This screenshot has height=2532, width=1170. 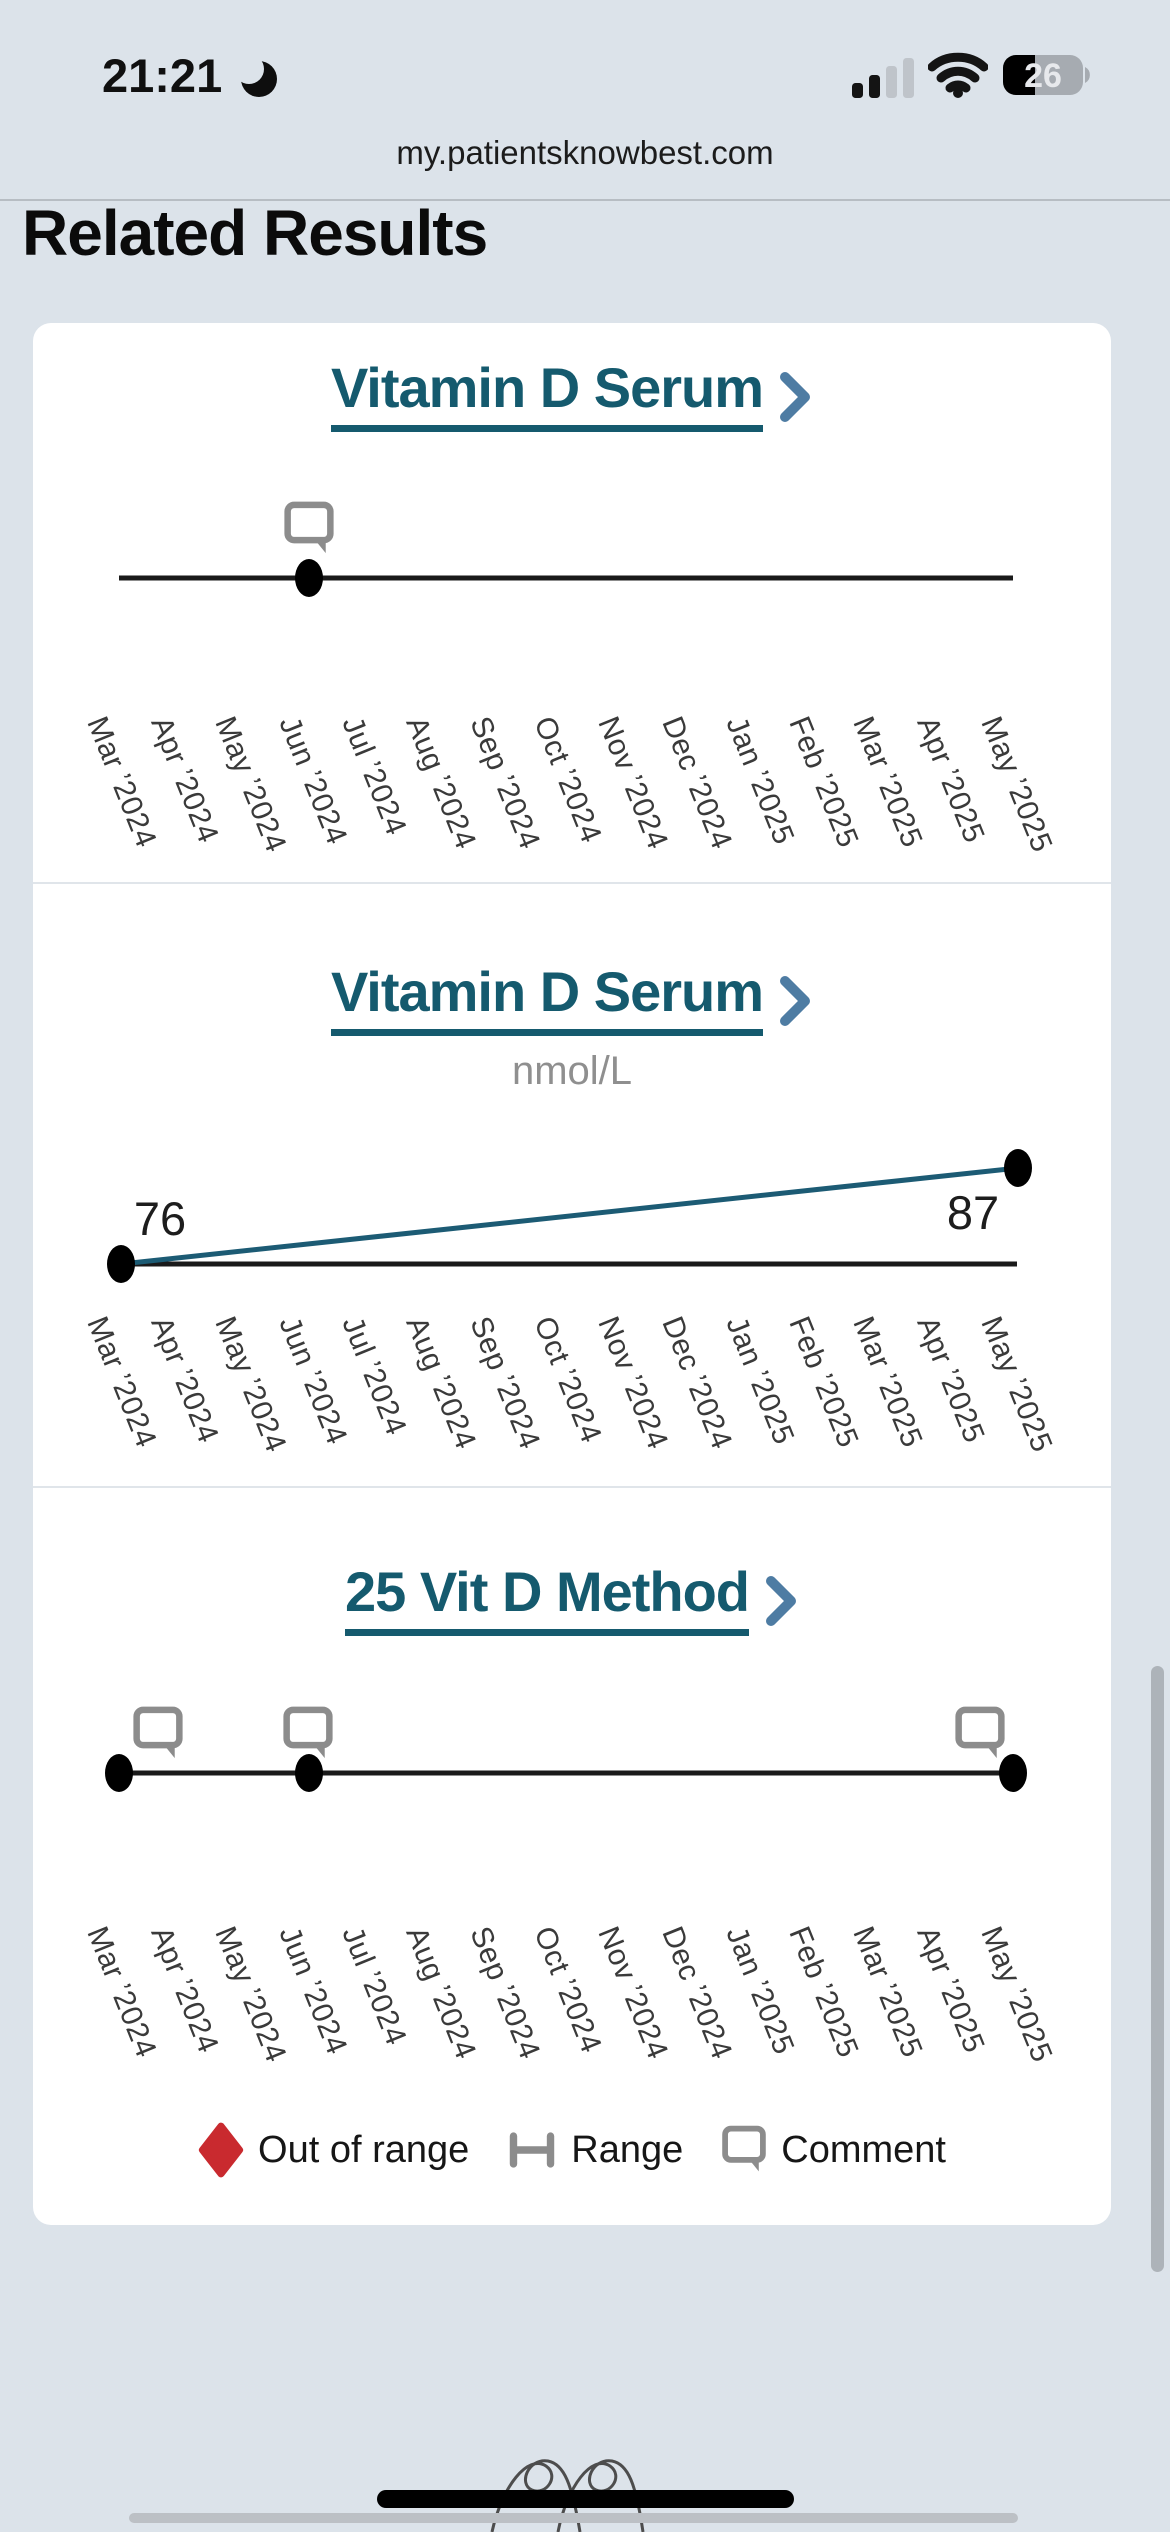 I want to click on battery-icon: 26, so click(x=1047, y=77).